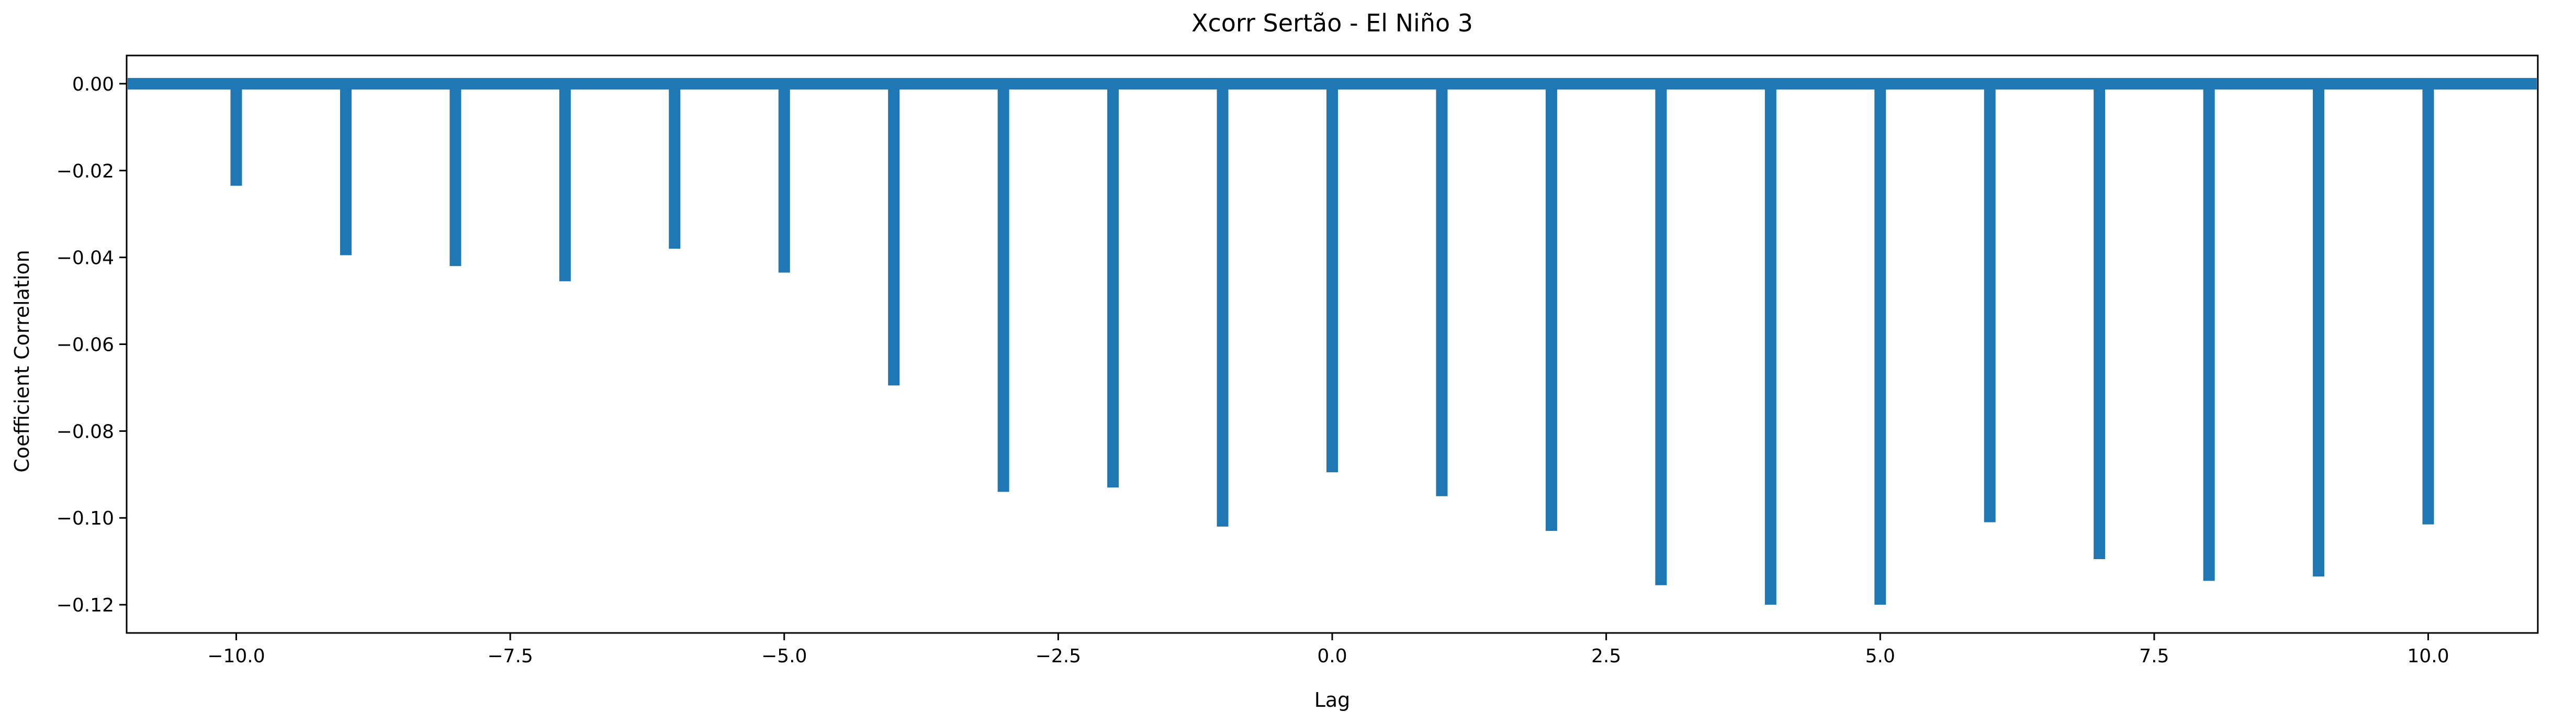  Describe the element at coordinates (784, 178) in the screenshot. I see `bar-lag--5` at that location.